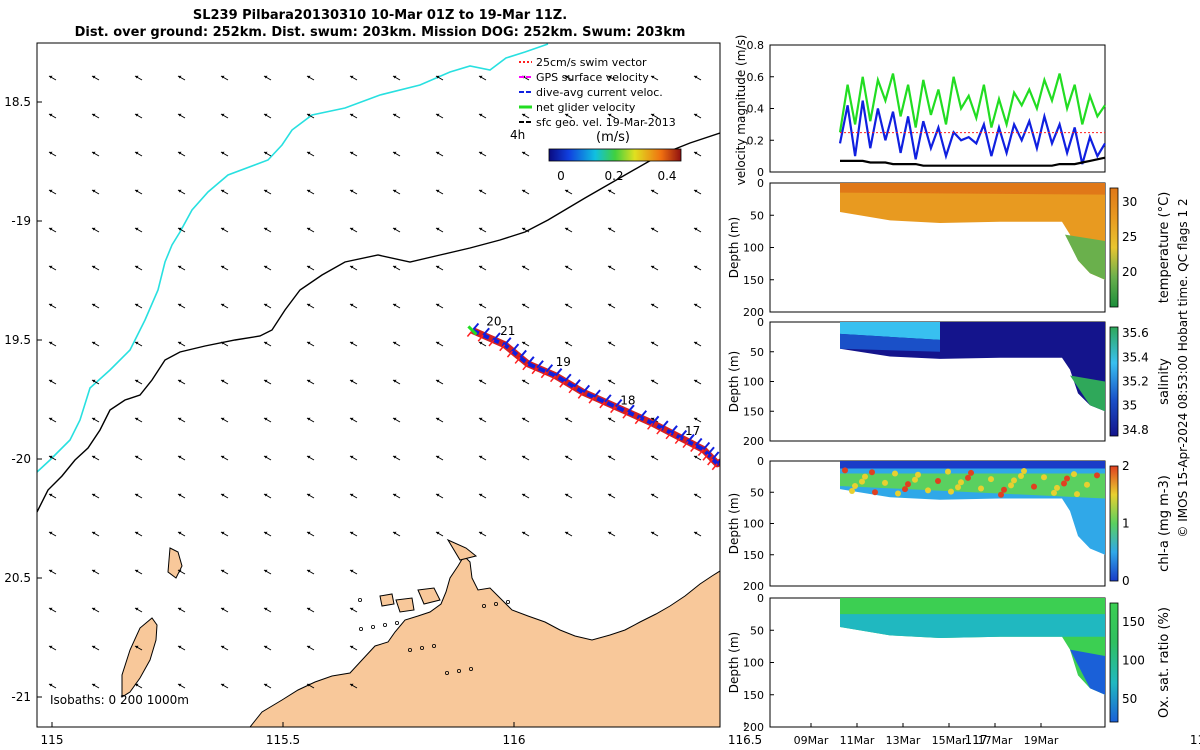  Describe the element at coordinates (514, 740) in the screenshot. I see `map-x-tick-label: 116` at that location.